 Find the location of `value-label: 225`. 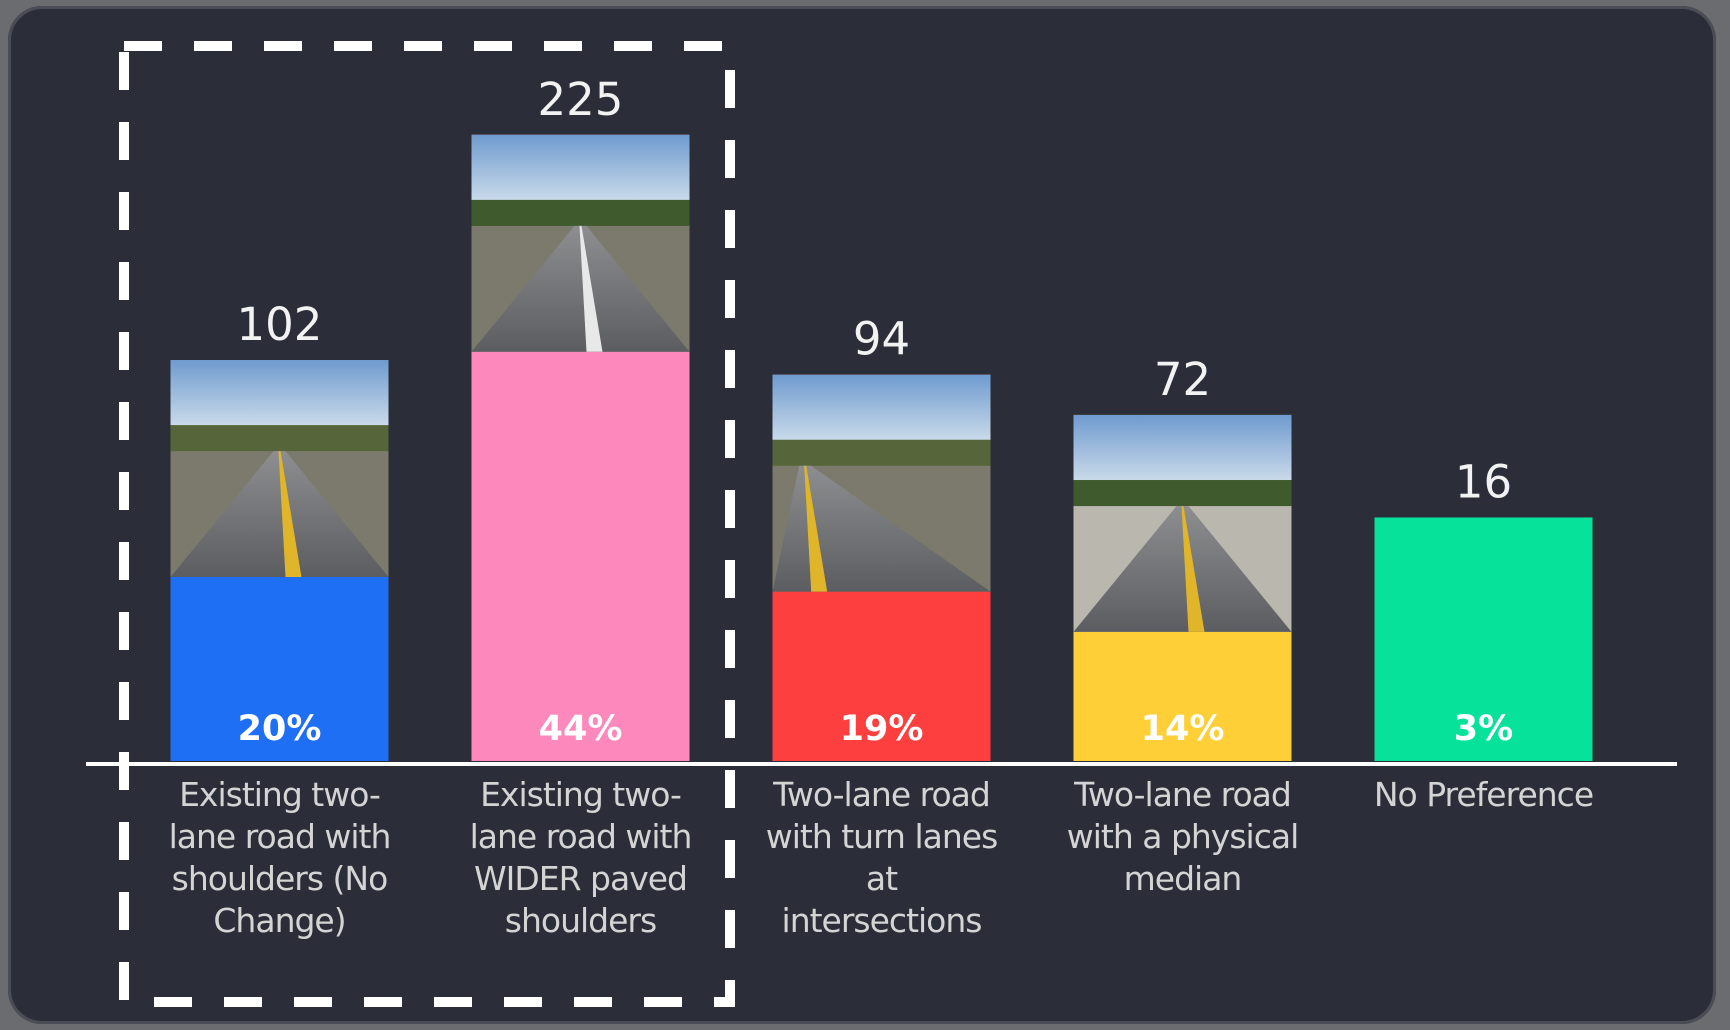

value-label: 225 is located at coordinates (581, 99).